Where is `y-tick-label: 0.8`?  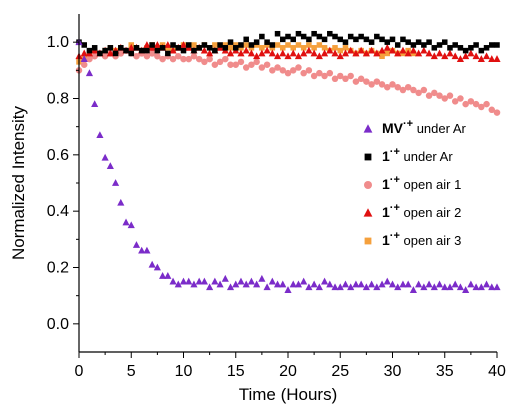
y-tick-label: 0.8 is located at coordinates (58, 99).